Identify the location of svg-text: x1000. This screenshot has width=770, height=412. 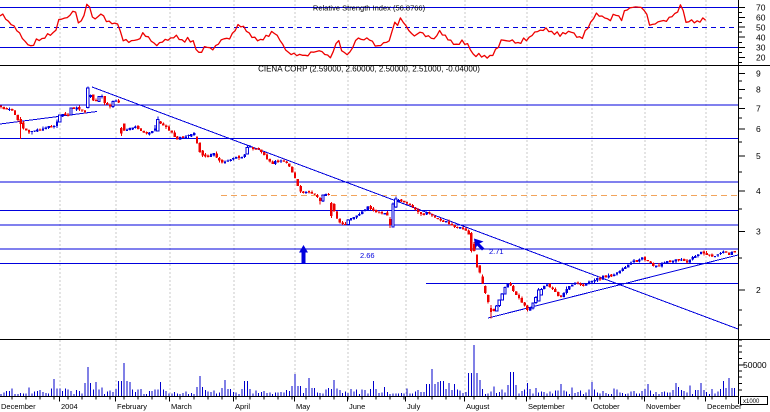
(751, 402).